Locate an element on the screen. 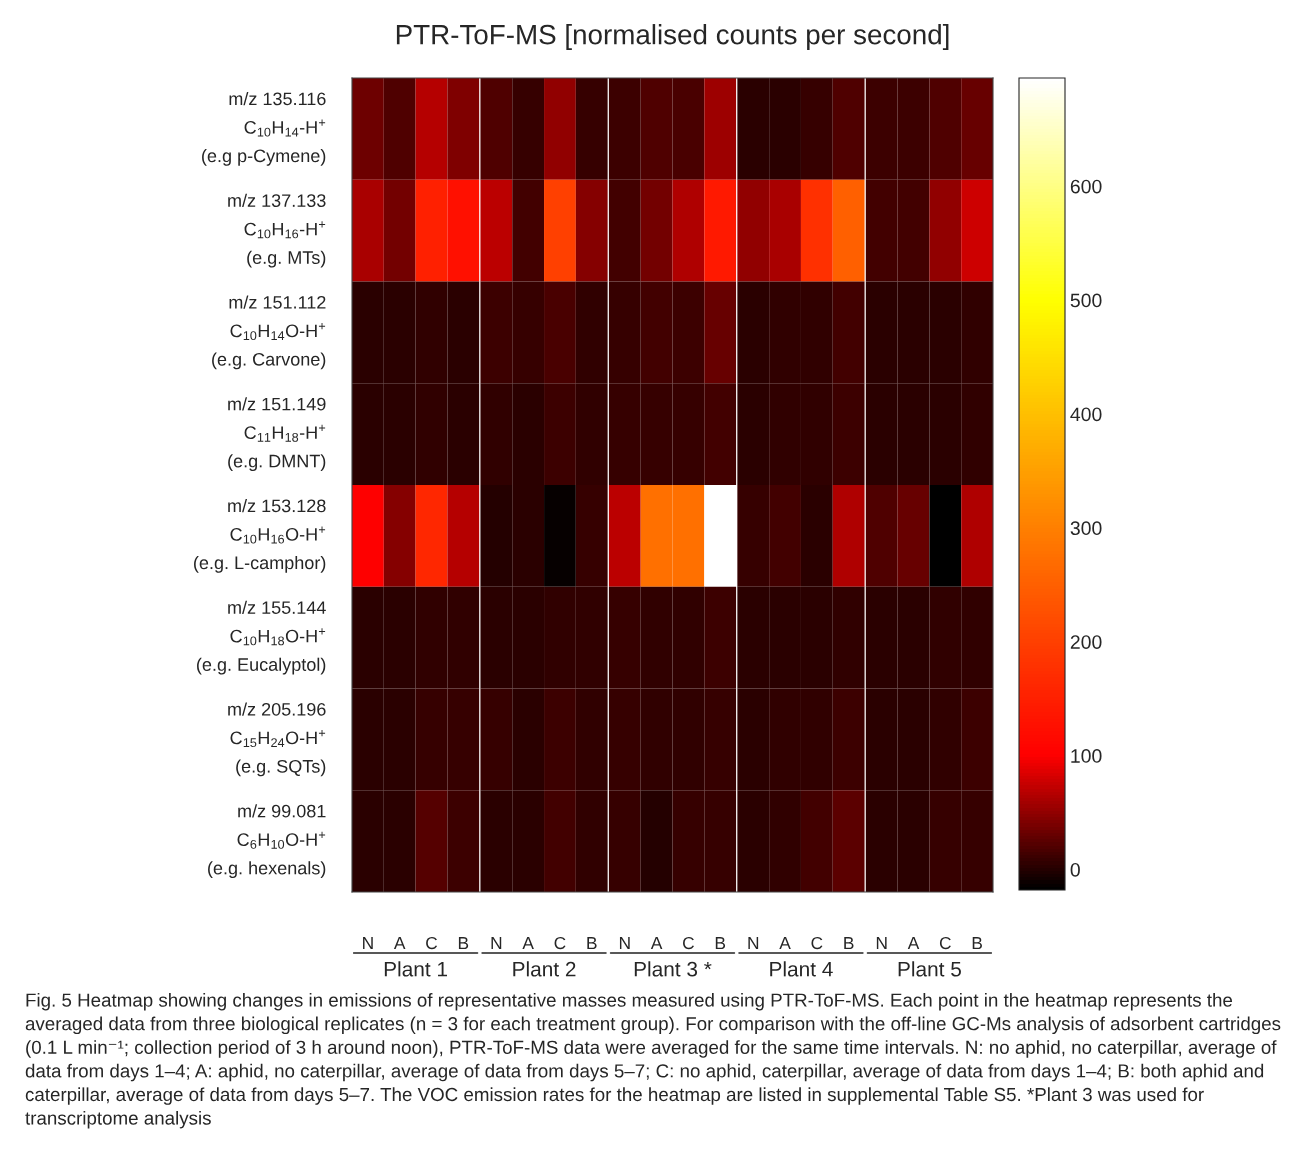 Image resolution: width=1293 pixels, height=1153 pixels. color-bar-label: 200 is located at coordinates (1086, 642).